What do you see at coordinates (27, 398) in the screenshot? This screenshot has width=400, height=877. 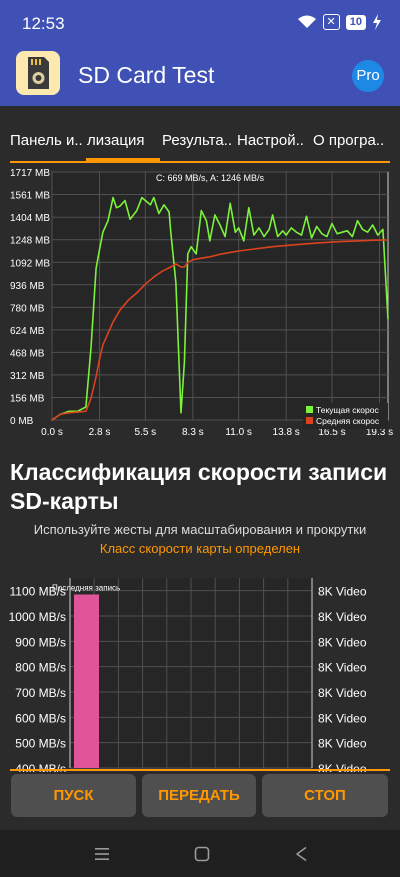 I see `y-tick-label: 156 MB` at bounding box center [27, 398].